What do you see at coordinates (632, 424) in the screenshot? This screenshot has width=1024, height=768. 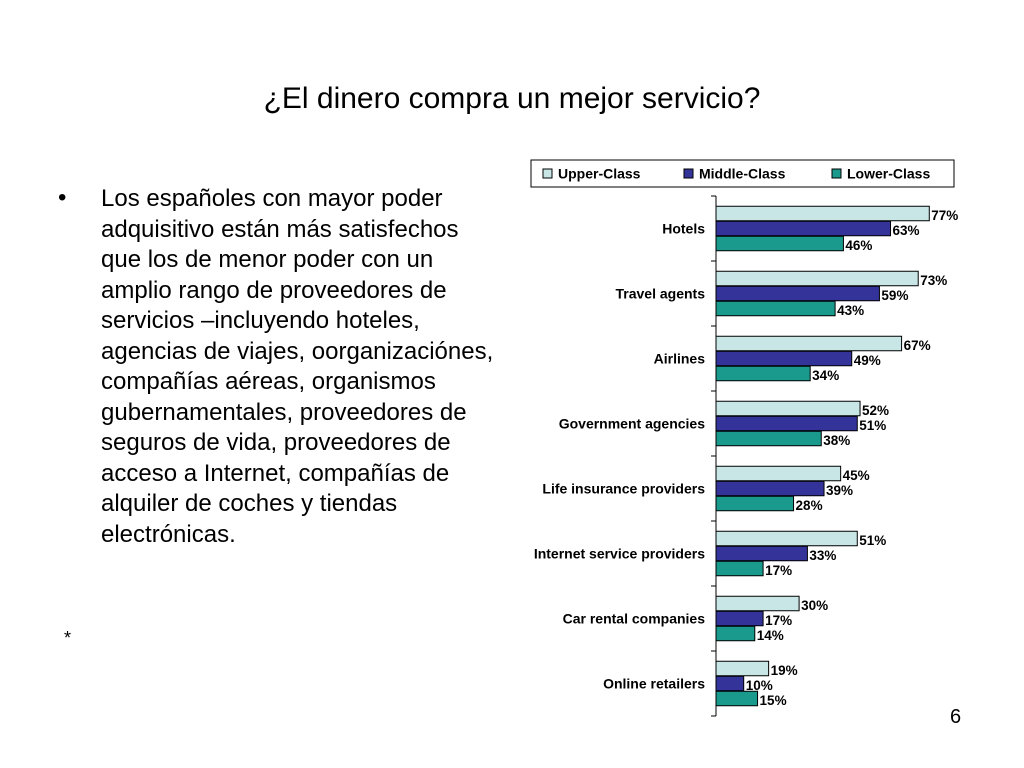 I see `category-label-government-agencies: Government agencies` at bounding box center [632, 424].